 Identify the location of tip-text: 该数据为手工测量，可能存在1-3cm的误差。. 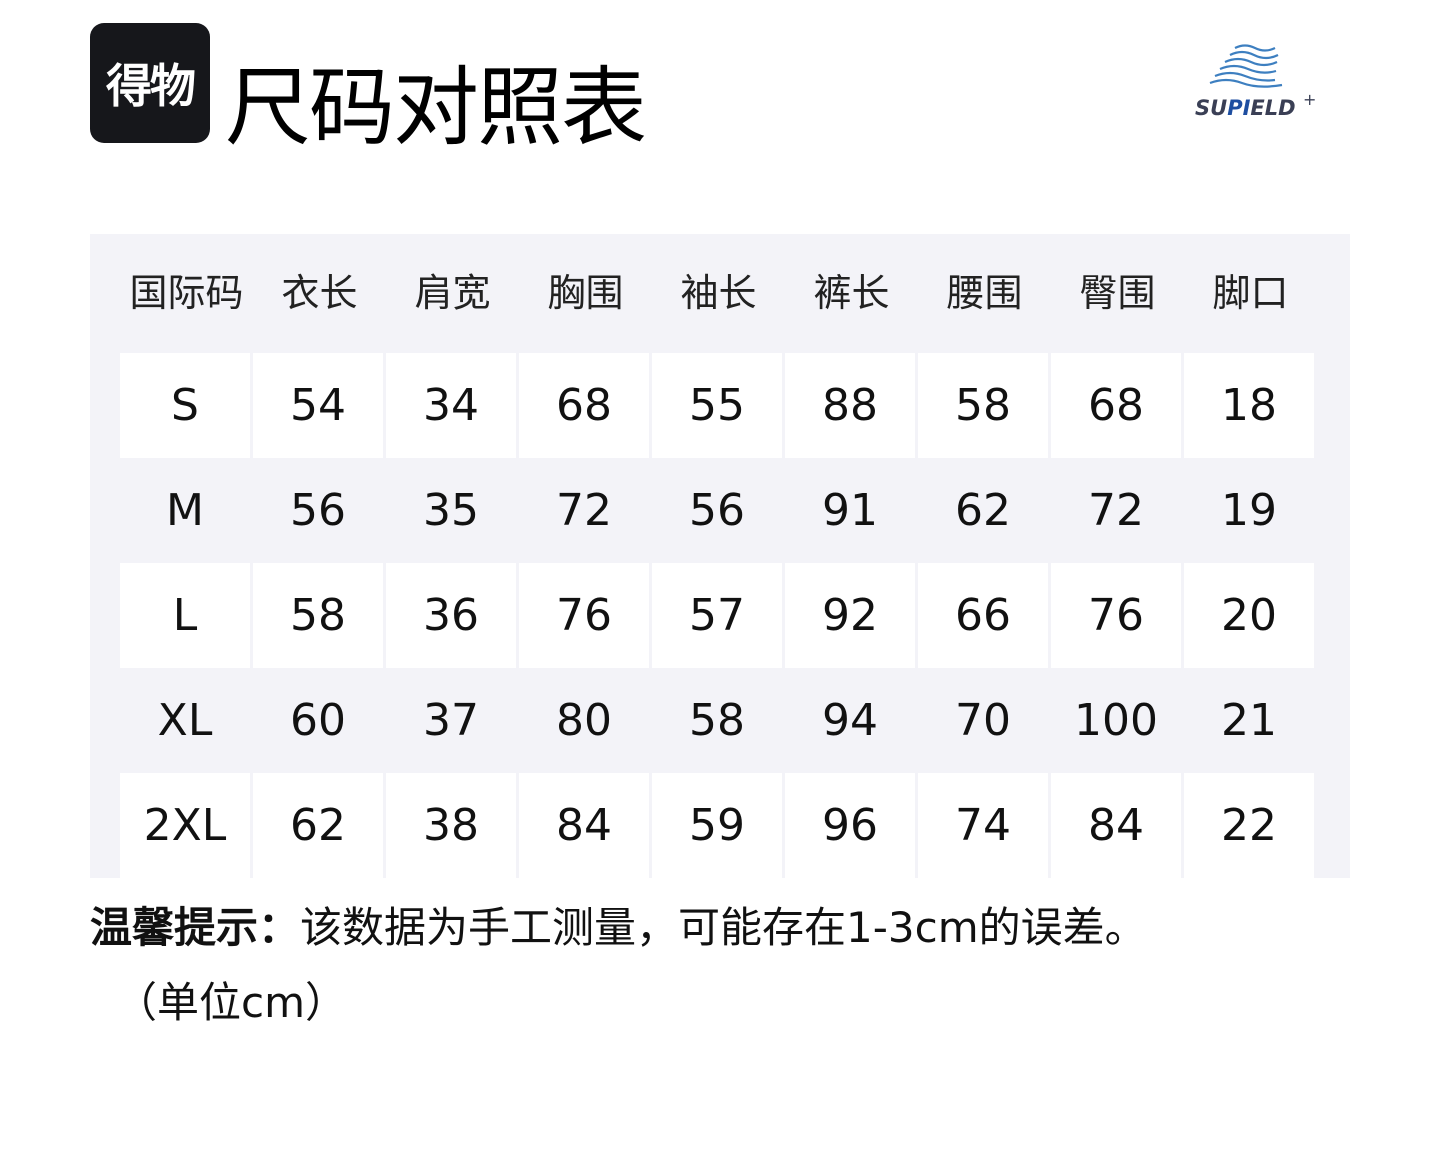
(723, 927).